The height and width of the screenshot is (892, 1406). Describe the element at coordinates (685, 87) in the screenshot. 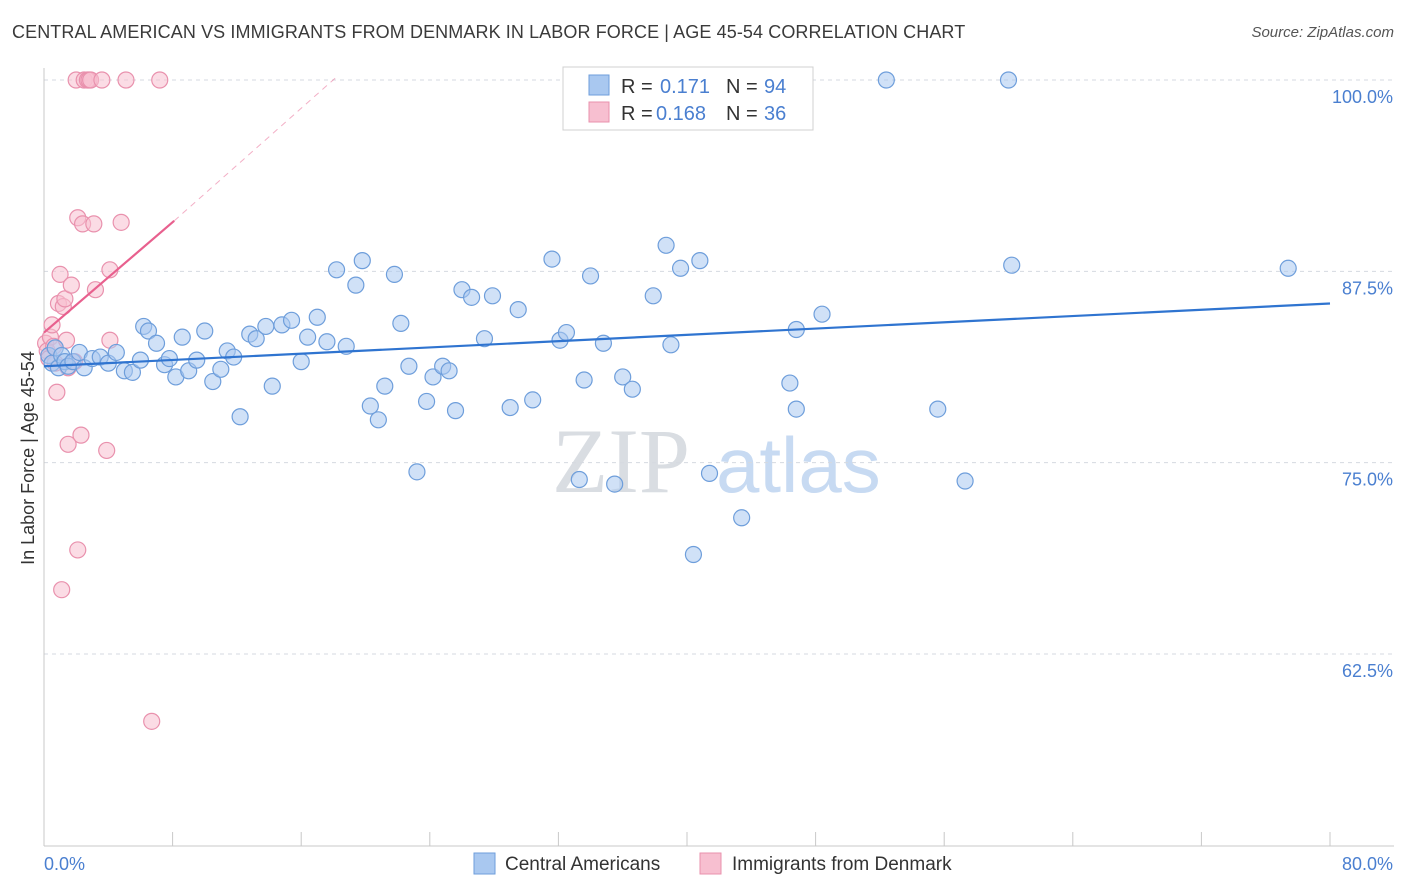

I see `legend-r-value-1: 0.171` at that location.